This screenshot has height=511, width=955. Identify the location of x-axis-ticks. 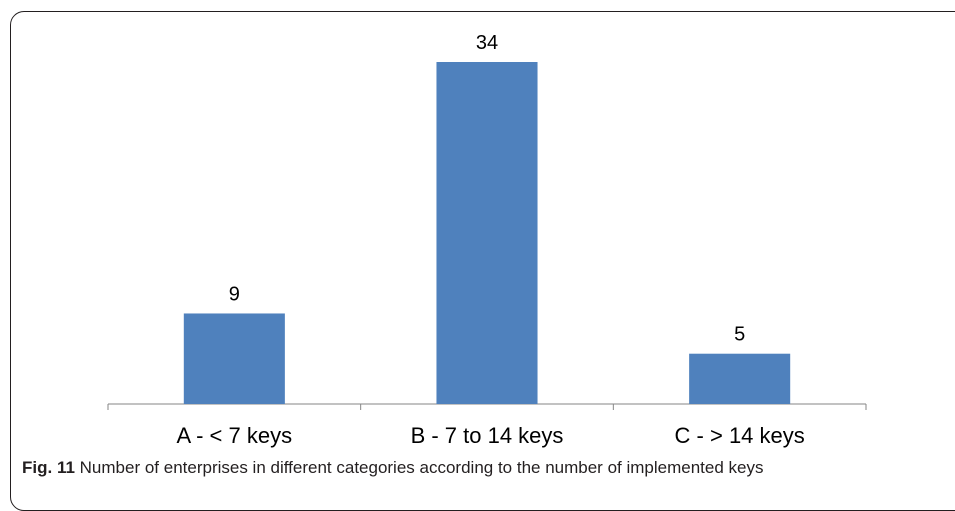
(487, 407).